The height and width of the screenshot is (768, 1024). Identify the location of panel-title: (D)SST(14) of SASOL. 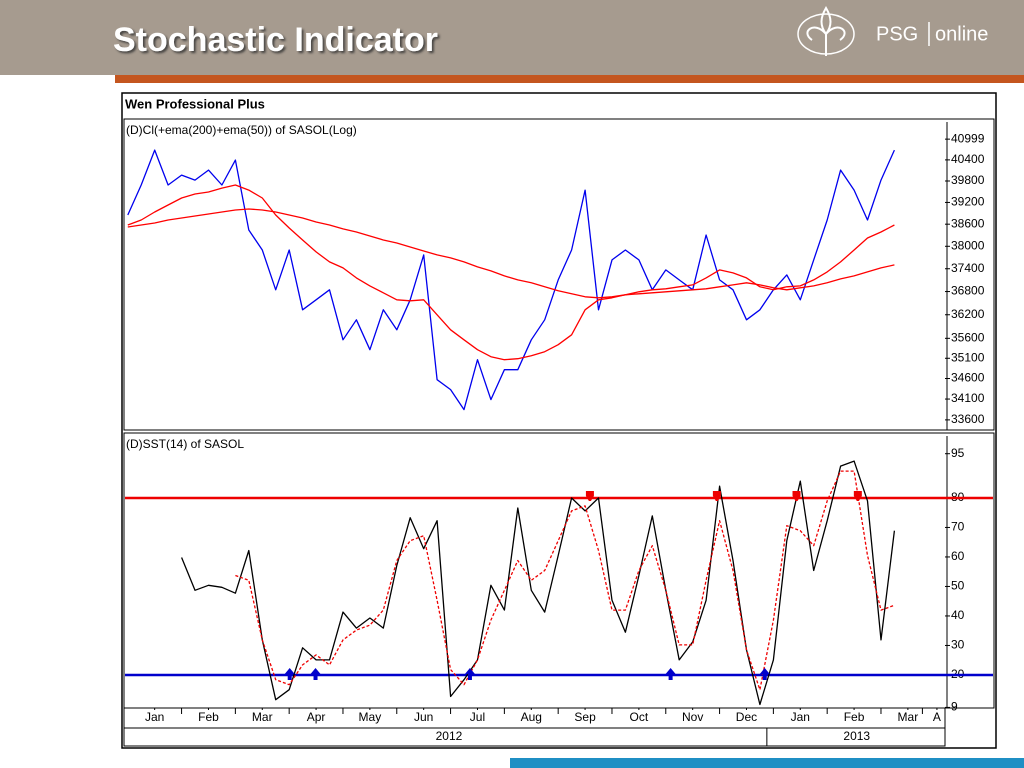
(185, 444).